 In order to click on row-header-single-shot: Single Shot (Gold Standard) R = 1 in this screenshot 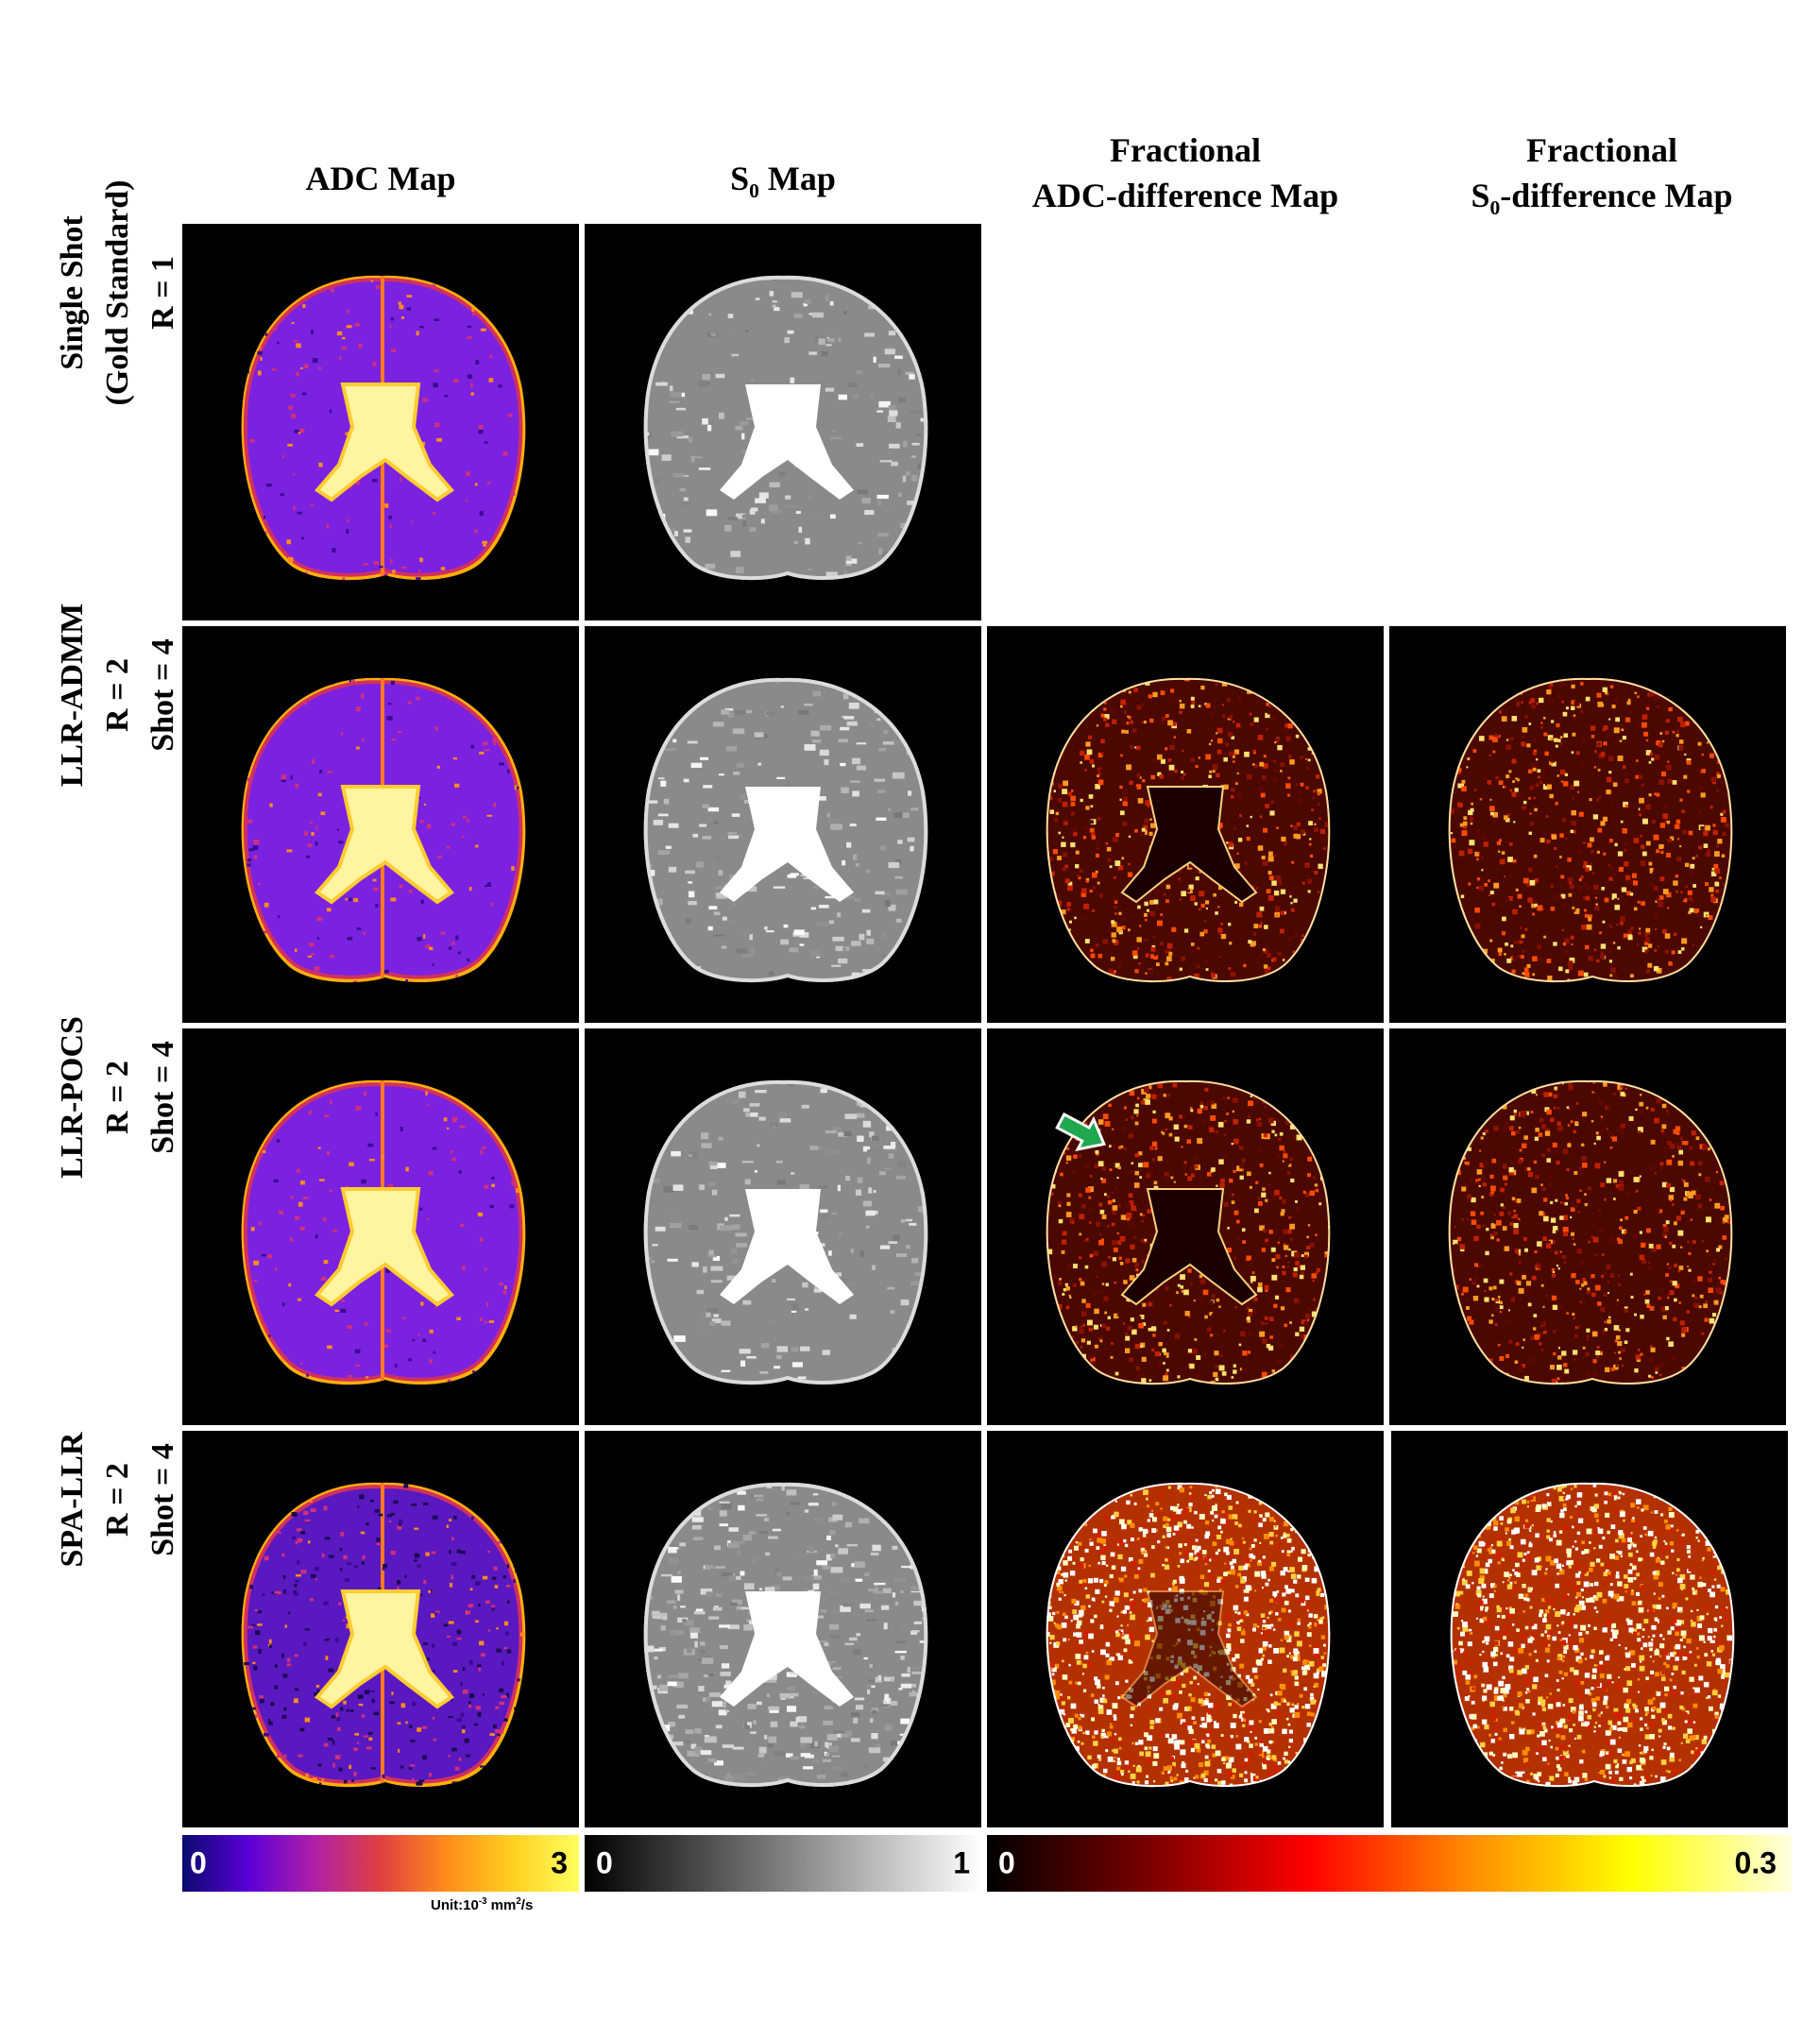, I will do `click(117, 292)`.